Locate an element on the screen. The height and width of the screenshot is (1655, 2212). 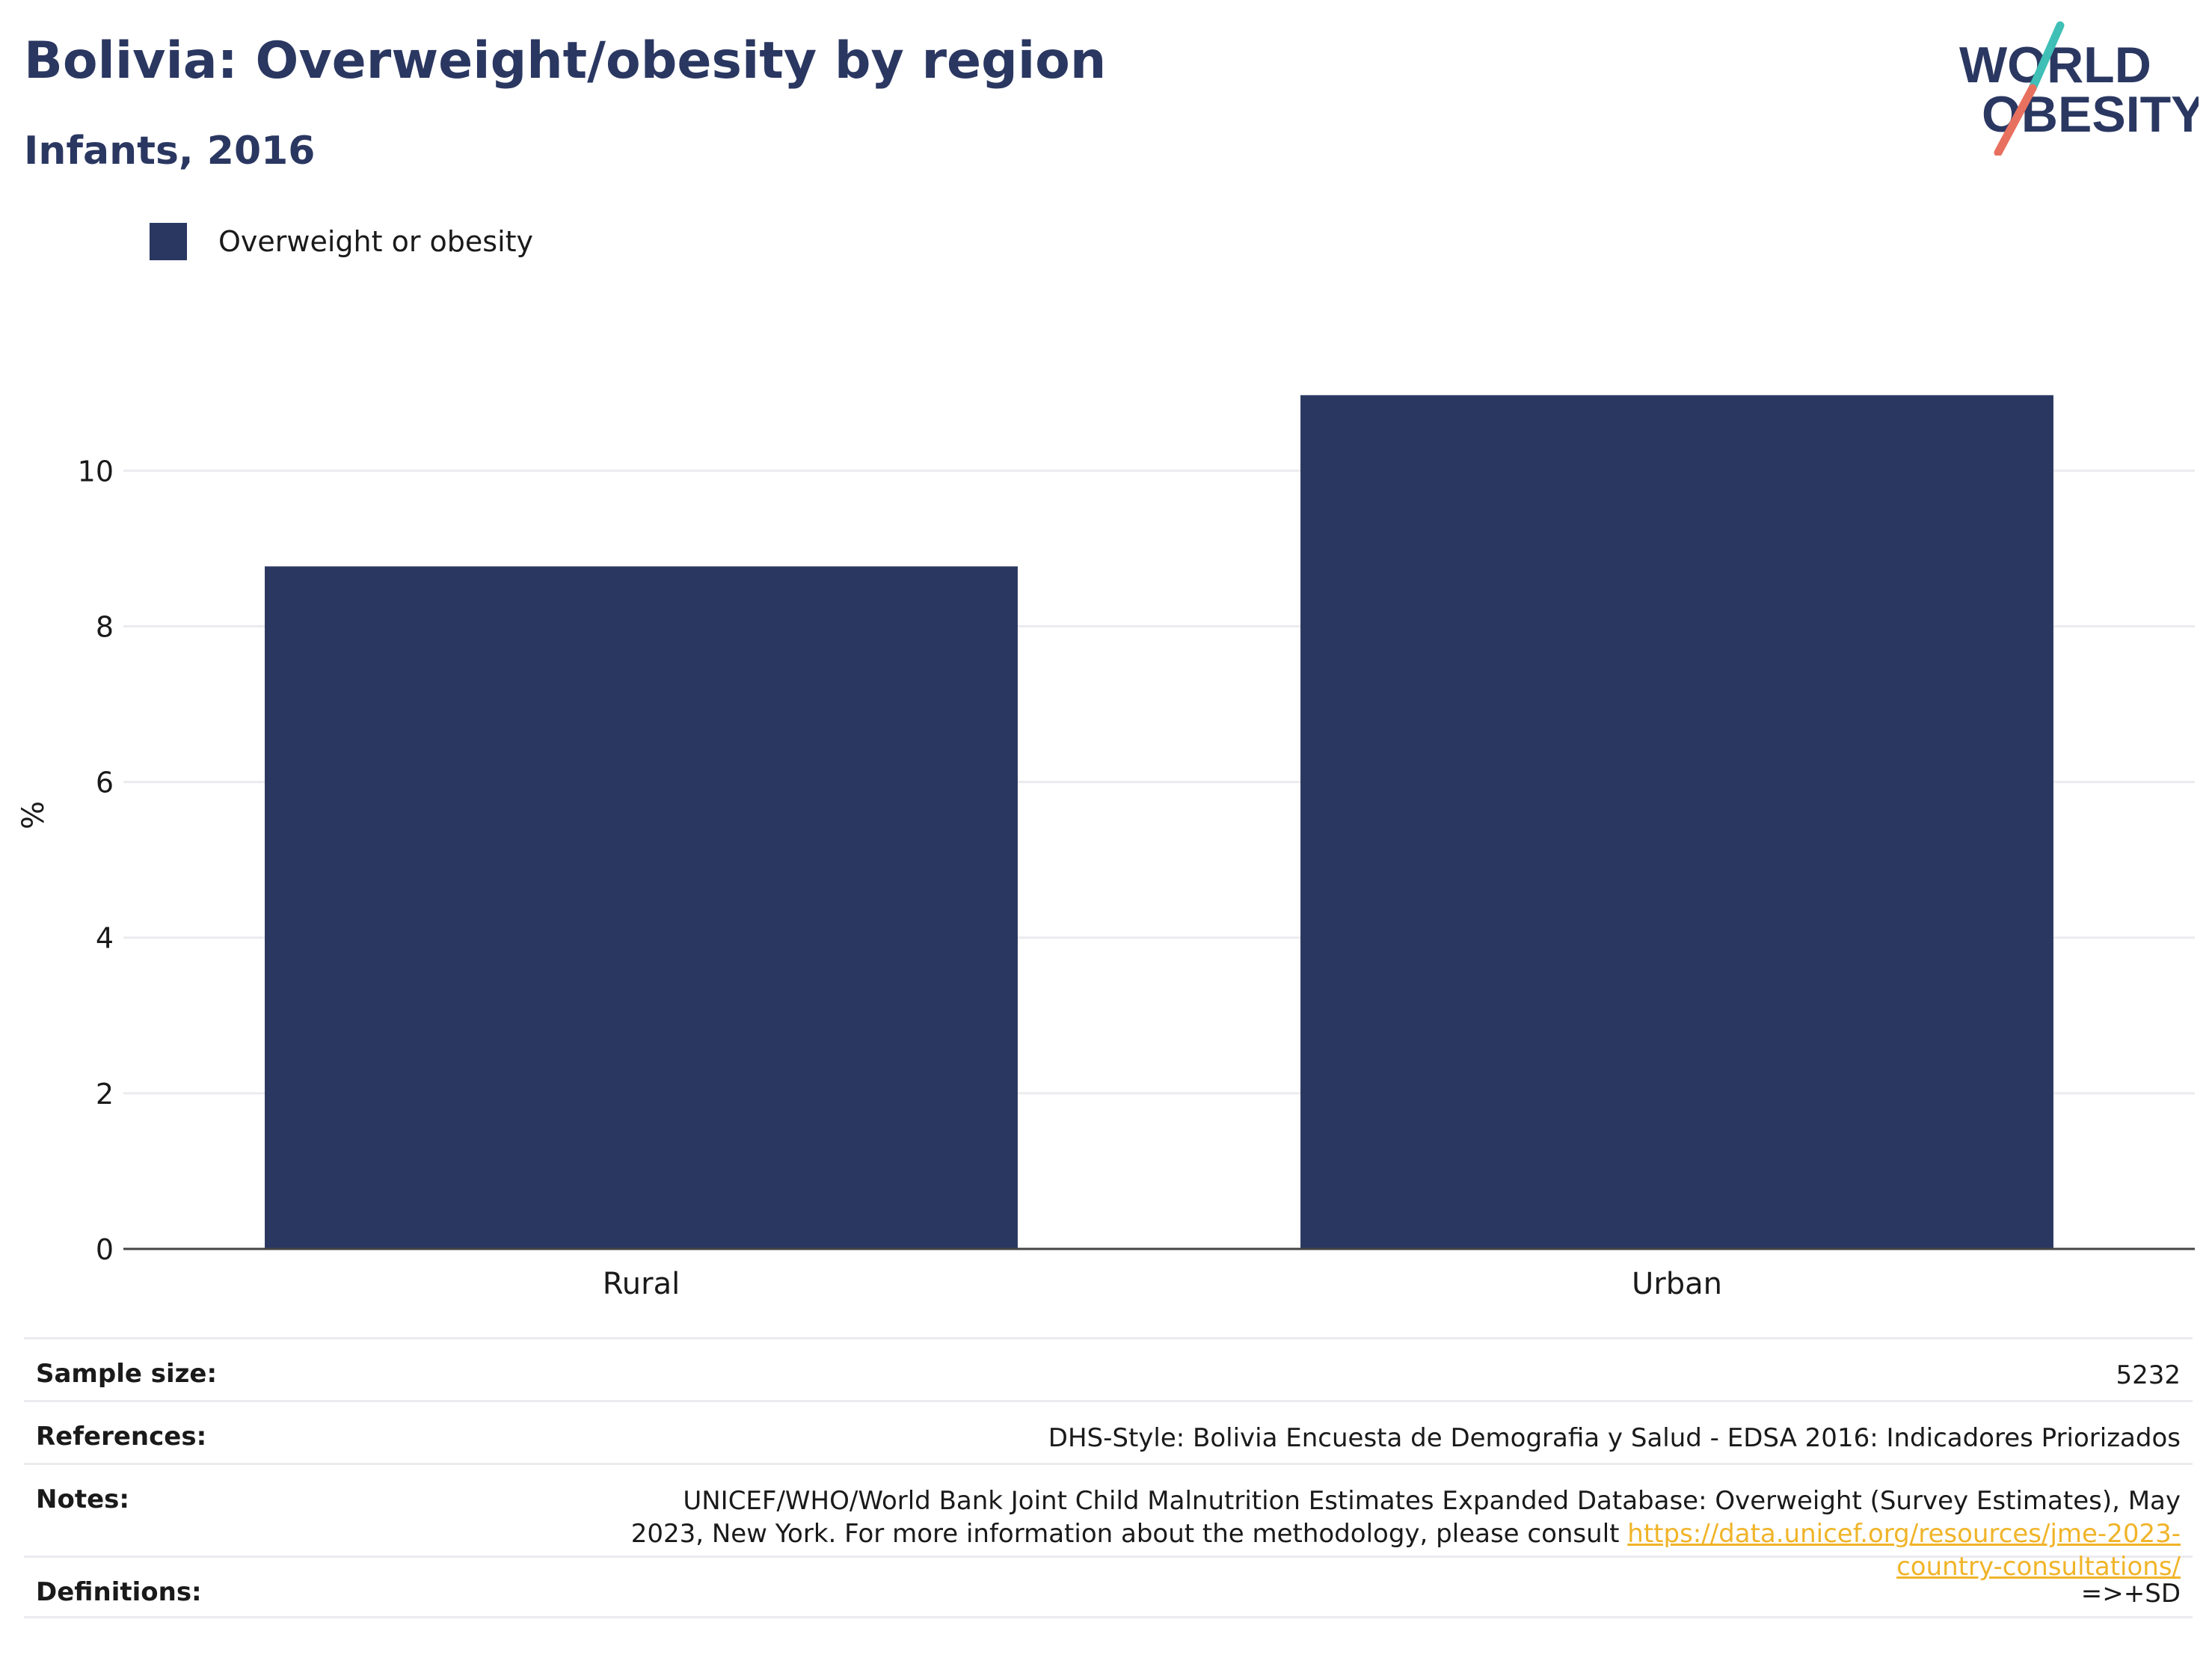
logo-slash-top is located at coordinates (2046, 57).